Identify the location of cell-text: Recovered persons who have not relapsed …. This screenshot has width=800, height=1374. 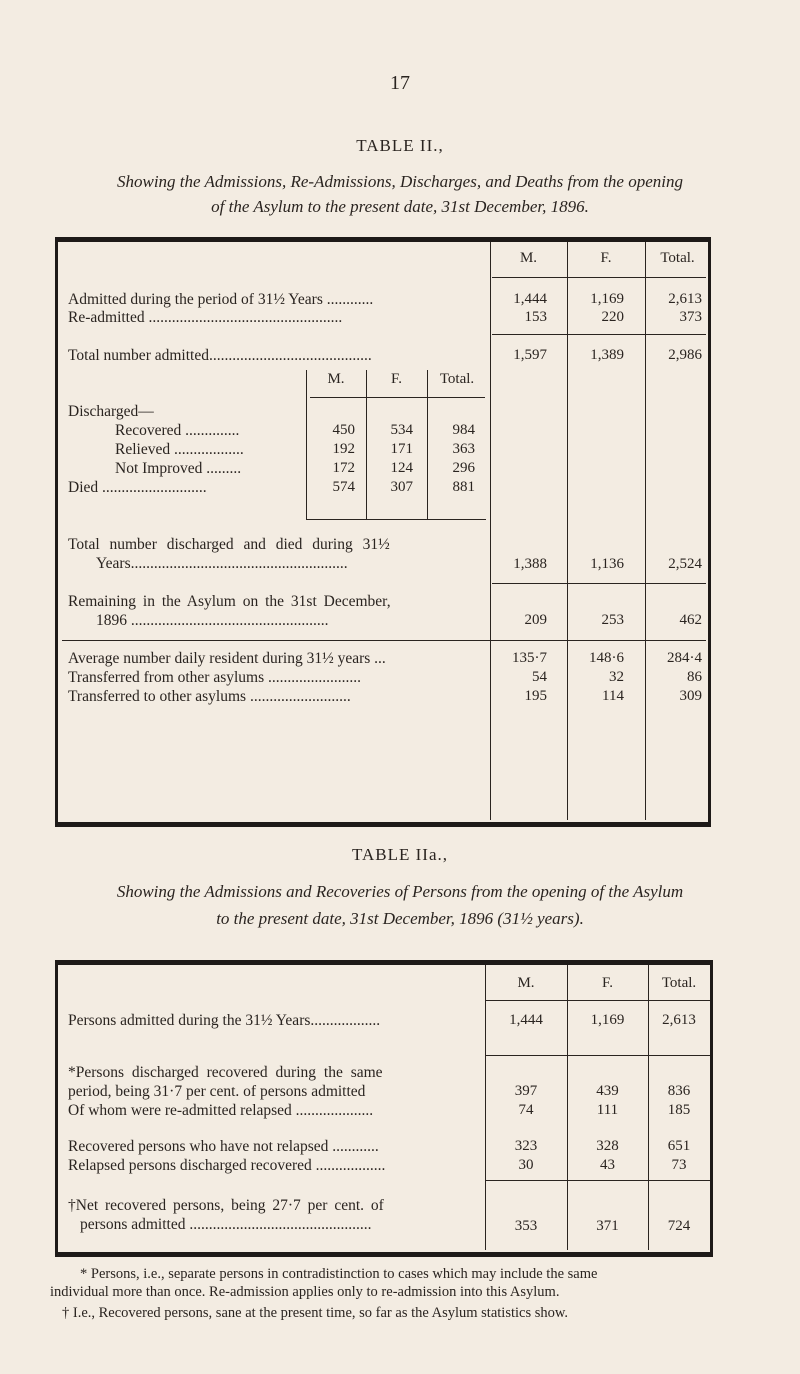
(223, 1146).